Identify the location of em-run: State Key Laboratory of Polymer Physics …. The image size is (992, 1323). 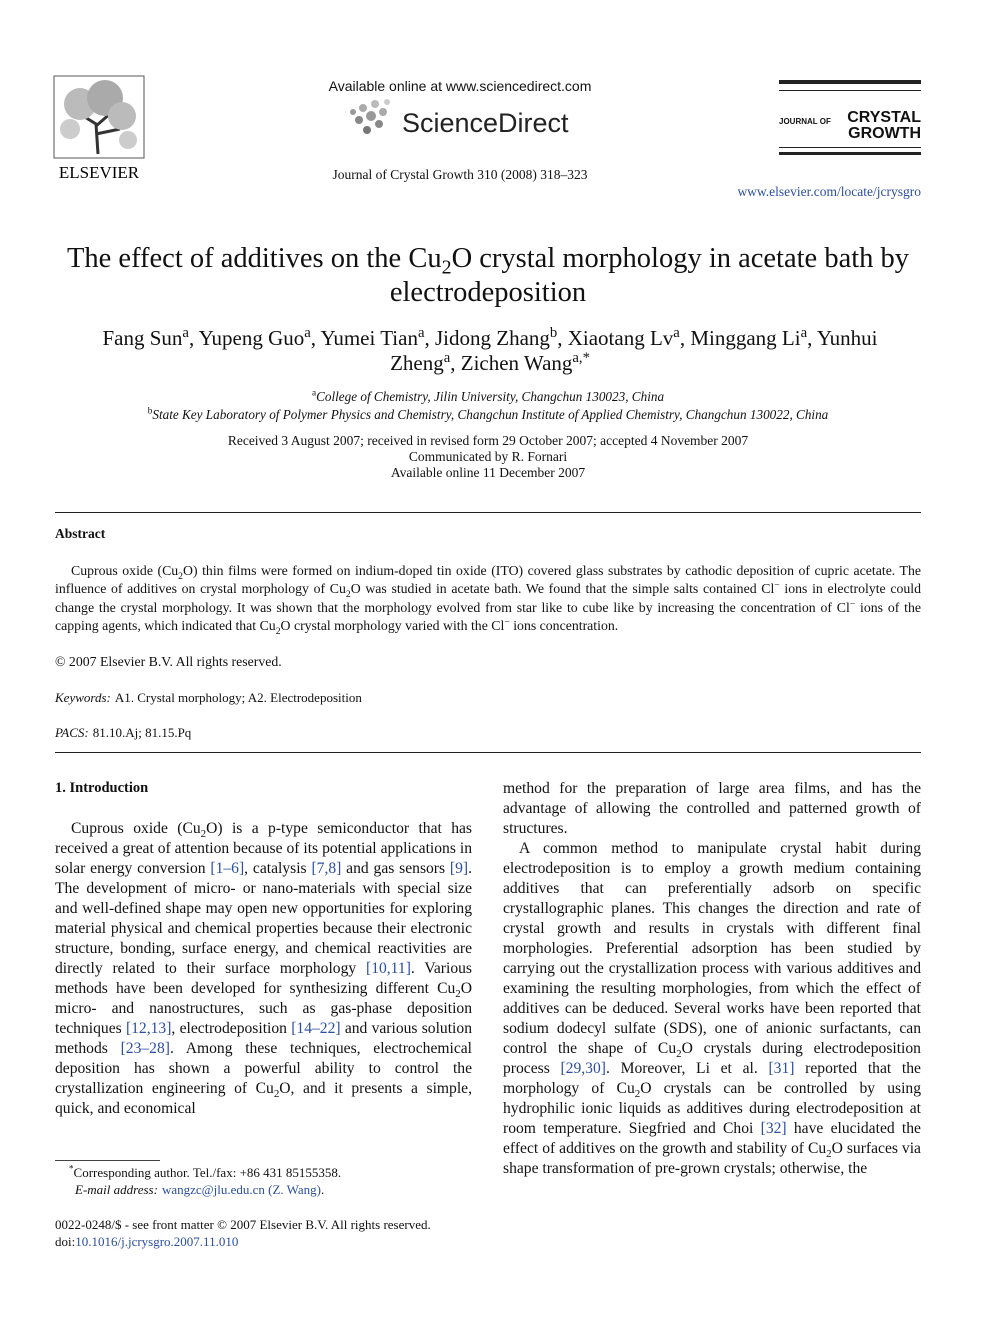
(490, 414).